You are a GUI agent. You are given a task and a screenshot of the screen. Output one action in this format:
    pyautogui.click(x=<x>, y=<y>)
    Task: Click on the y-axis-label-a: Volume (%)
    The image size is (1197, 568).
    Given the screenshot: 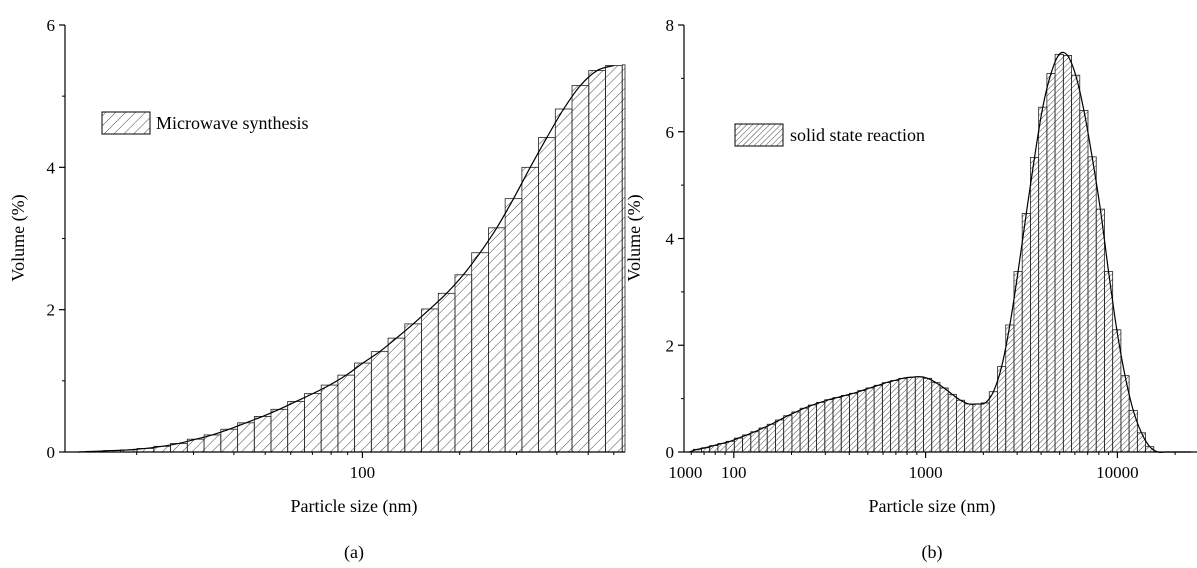 What is the action you would take?
    pyautogui.click(x=18, y=237)
    